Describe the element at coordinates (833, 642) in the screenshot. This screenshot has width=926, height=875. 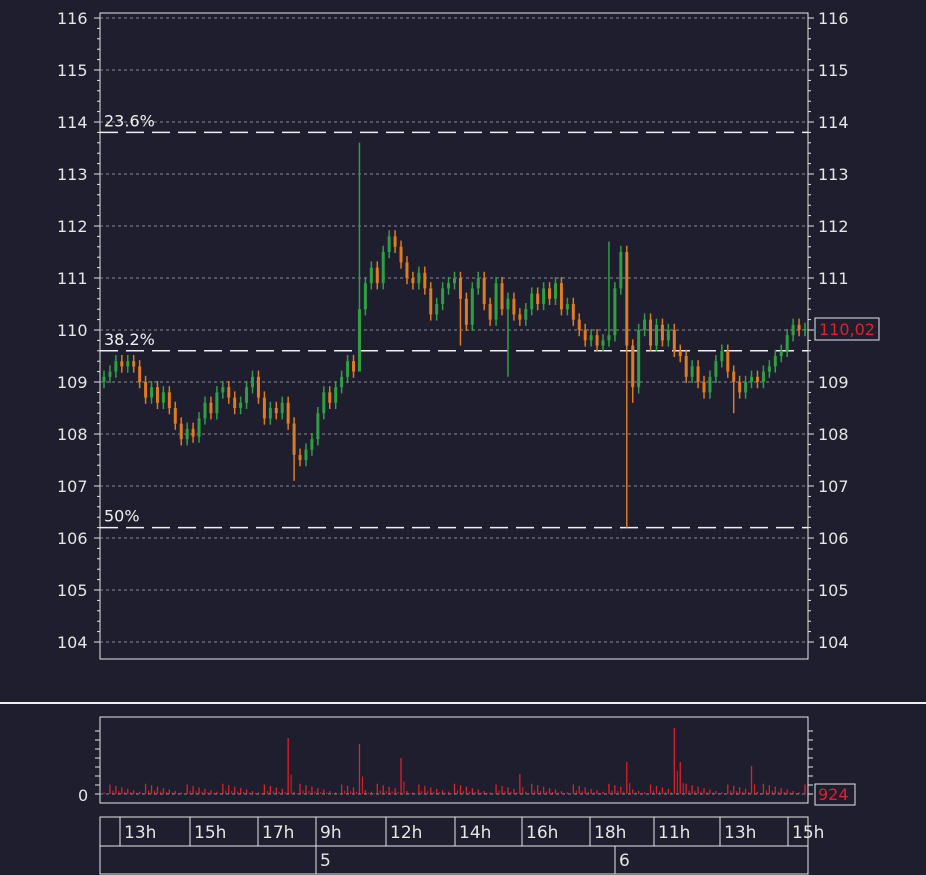
I see `right-tick-label: 104` at that location.